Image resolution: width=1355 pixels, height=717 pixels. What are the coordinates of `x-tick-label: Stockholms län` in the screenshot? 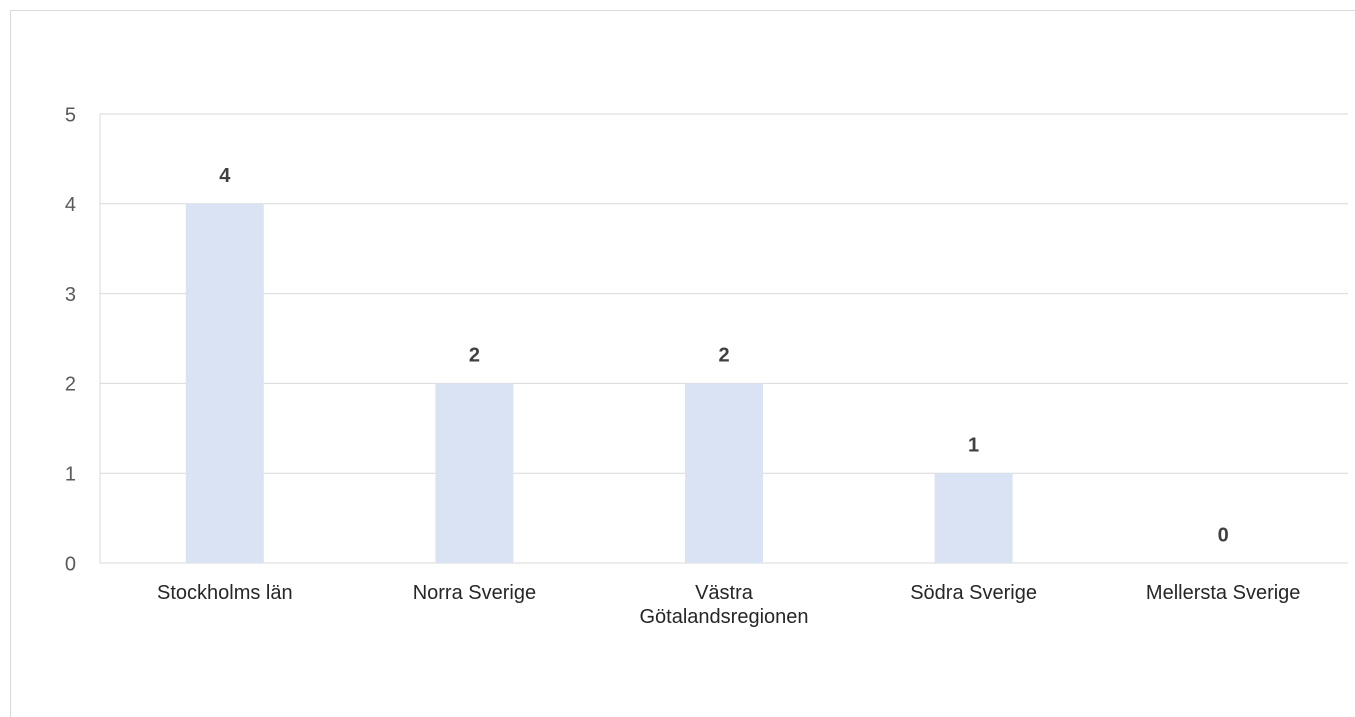 It's located at (224, 593).